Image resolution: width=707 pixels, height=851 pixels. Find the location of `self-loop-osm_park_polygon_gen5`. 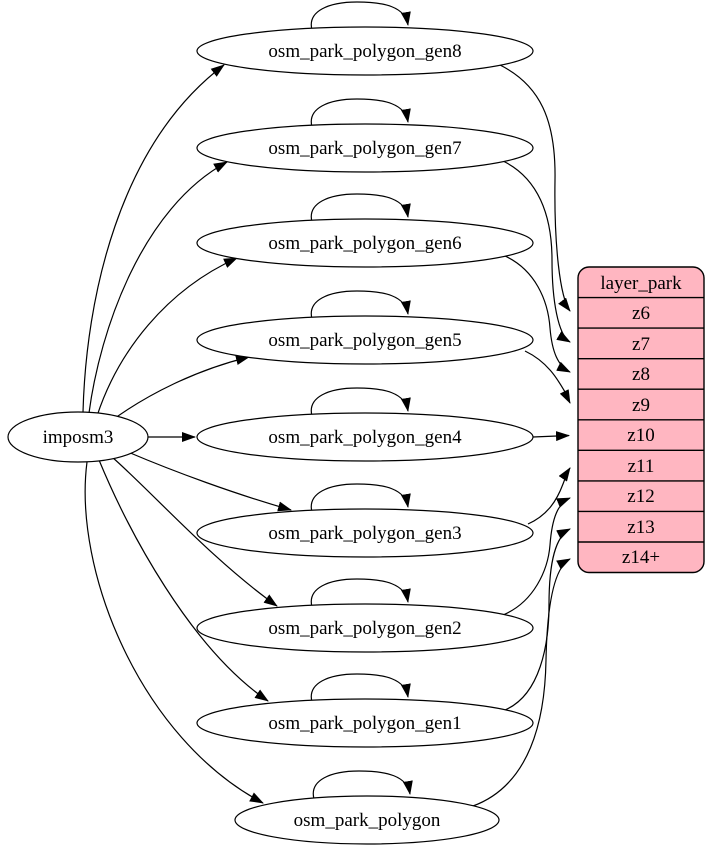

self-loop-osm_park_polygon_gen5 is located at coordinates (360, 305).